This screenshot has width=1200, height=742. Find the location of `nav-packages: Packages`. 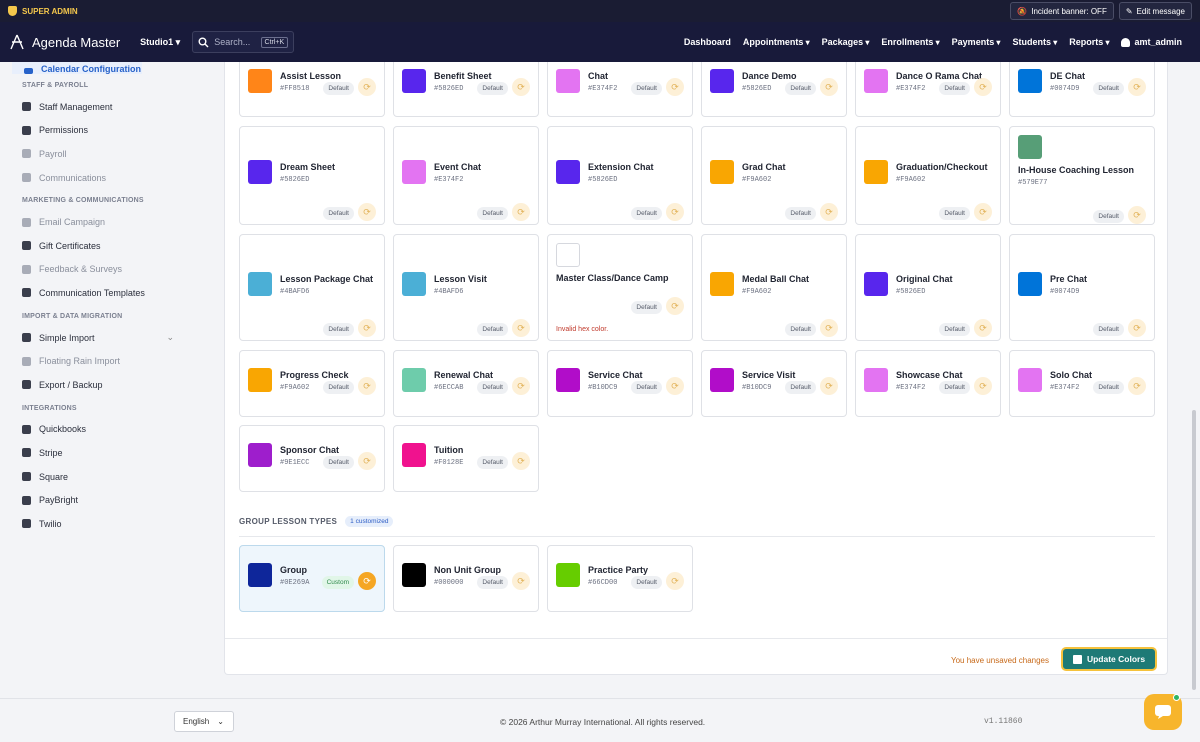

nav-packages: Packages is located at coordinates (846, 42).